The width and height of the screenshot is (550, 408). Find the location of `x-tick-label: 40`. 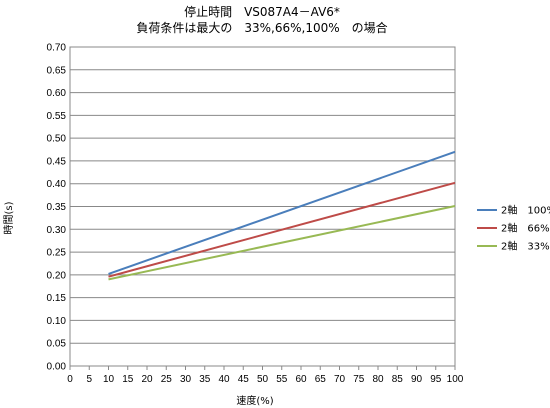

x-tick-label: 40 is located at coordinates (224, 379).